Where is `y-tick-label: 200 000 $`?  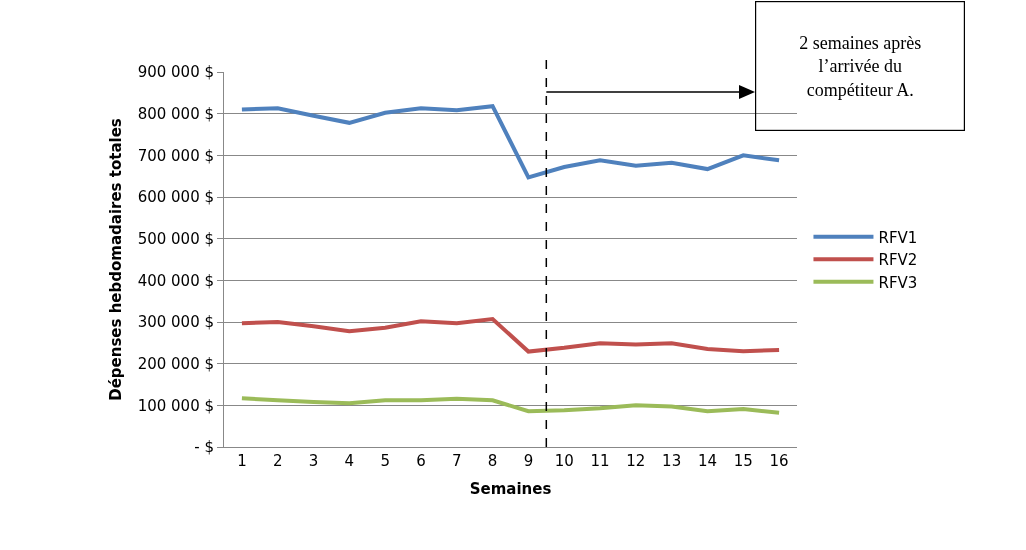 y-tick-label: 200 000 $ is located at coordinates (175, 363).